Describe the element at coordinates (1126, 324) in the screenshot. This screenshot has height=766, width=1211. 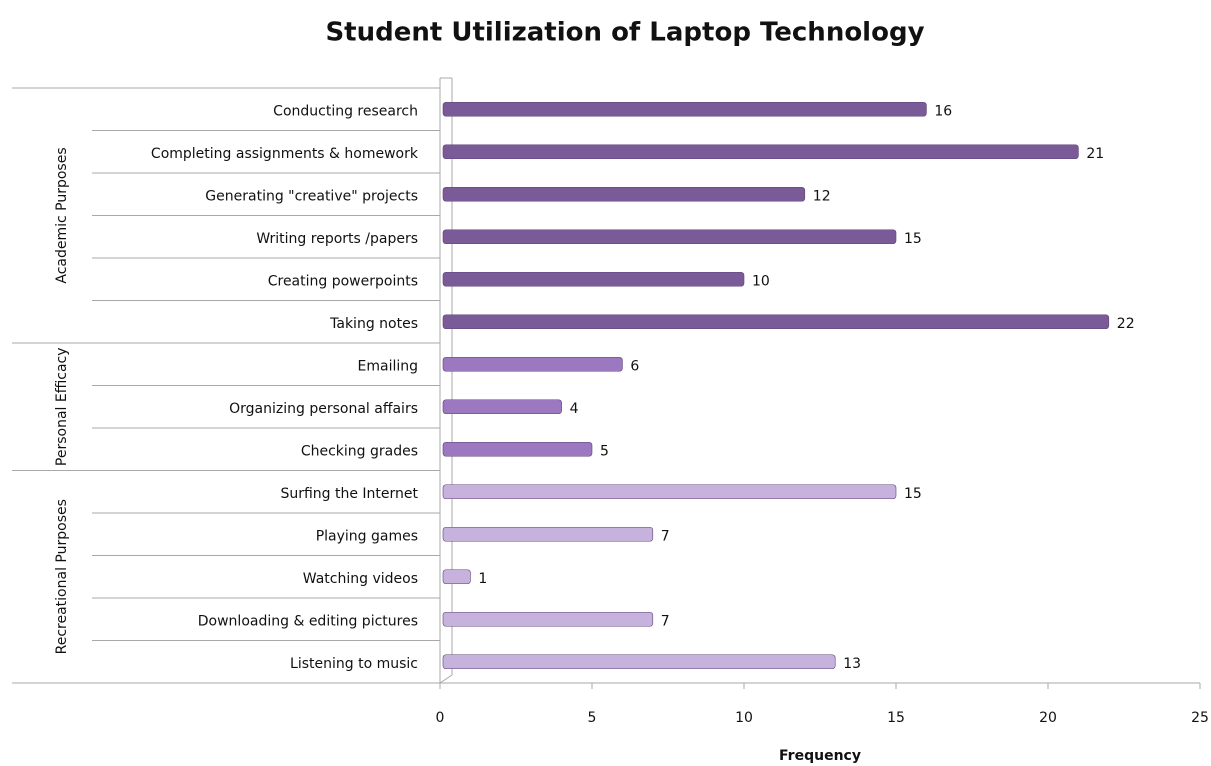
I see `value-label: 22` at that location.